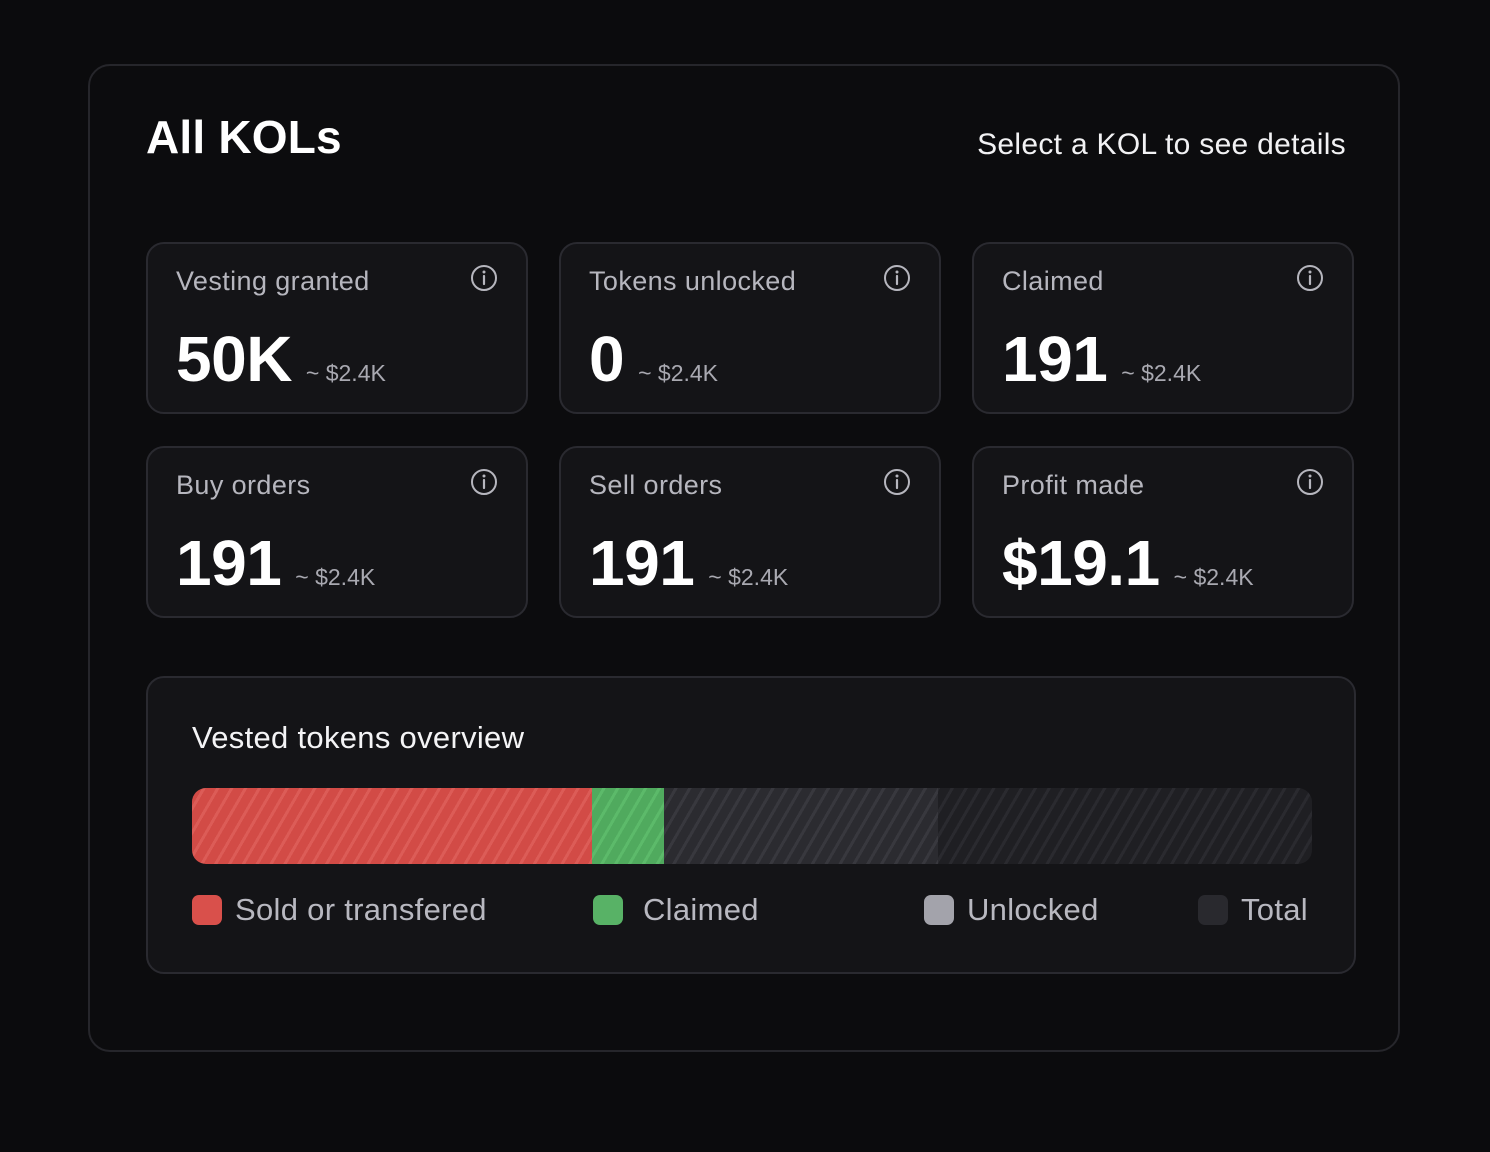 This screenshot has height=1152, width=1490. What do you see at coordinates (750, 328) in the screenshot?
I see `stat-card-tokens-unlocked: Tokens unlocked 0 ~ $2.4K` at bounding box center [750, 328].